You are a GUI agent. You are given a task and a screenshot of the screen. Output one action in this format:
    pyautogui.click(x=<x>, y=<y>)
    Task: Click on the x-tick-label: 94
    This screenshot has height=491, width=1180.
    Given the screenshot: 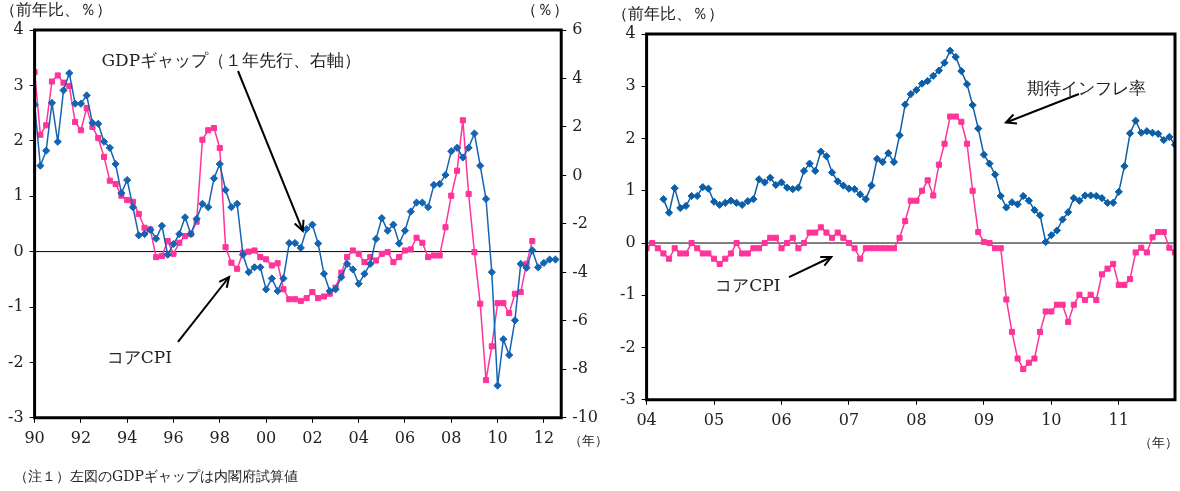 What is the action you would take?
    pyautogui.click(x=127, y=437)
    